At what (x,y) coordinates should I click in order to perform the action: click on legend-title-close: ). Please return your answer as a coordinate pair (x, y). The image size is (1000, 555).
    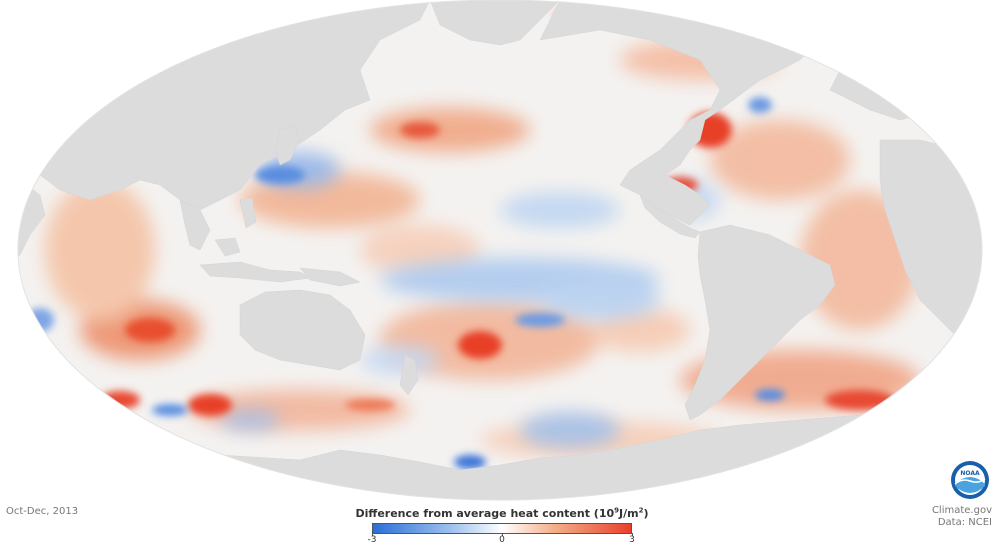
    Looking at the image, I should click on (646, 513).